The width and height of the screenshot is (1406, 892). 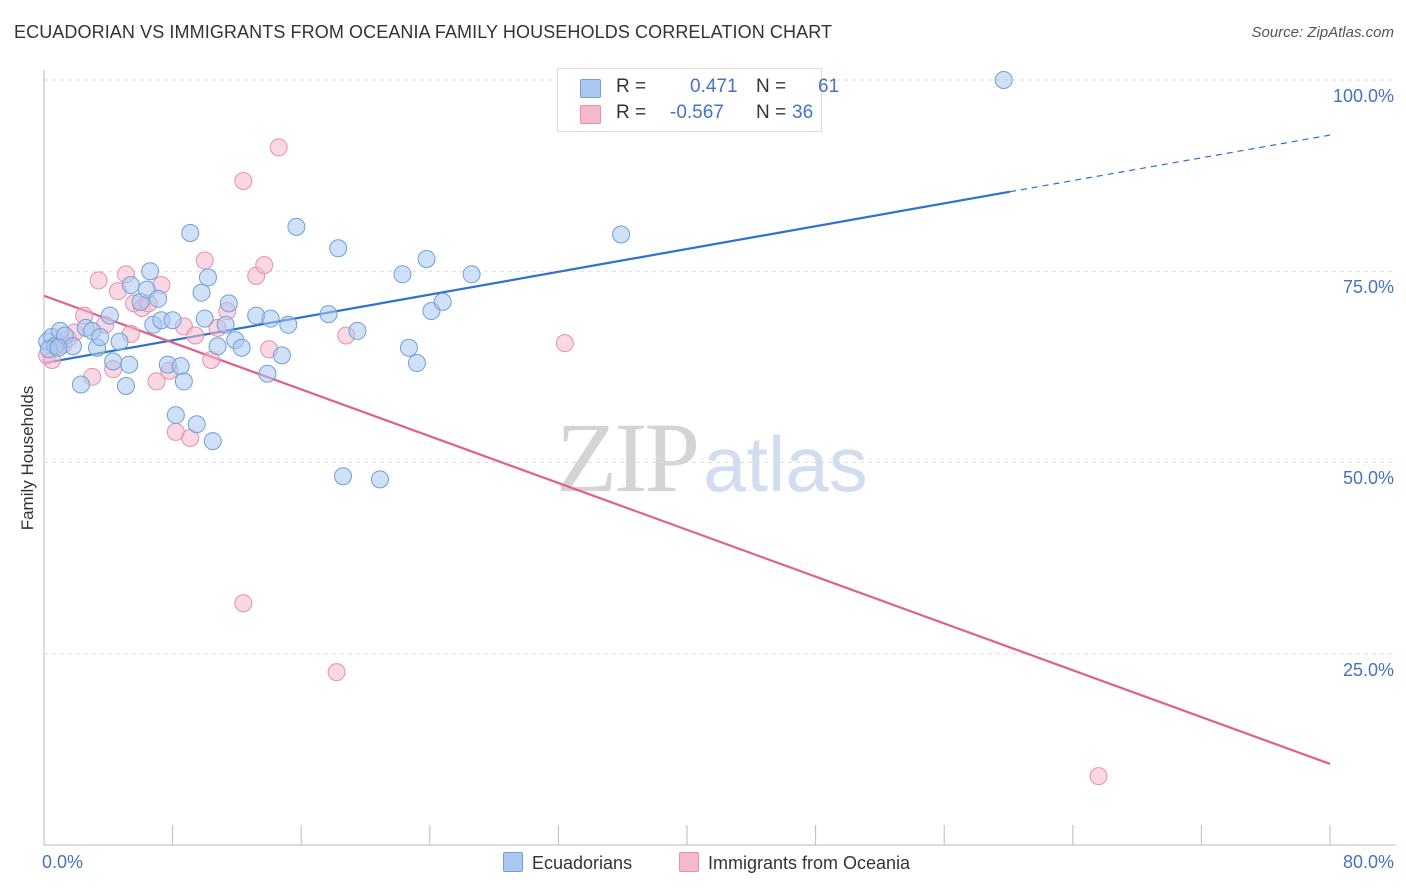 I want to click on watermark: ZIPatlas, so click(x=712, y=457).